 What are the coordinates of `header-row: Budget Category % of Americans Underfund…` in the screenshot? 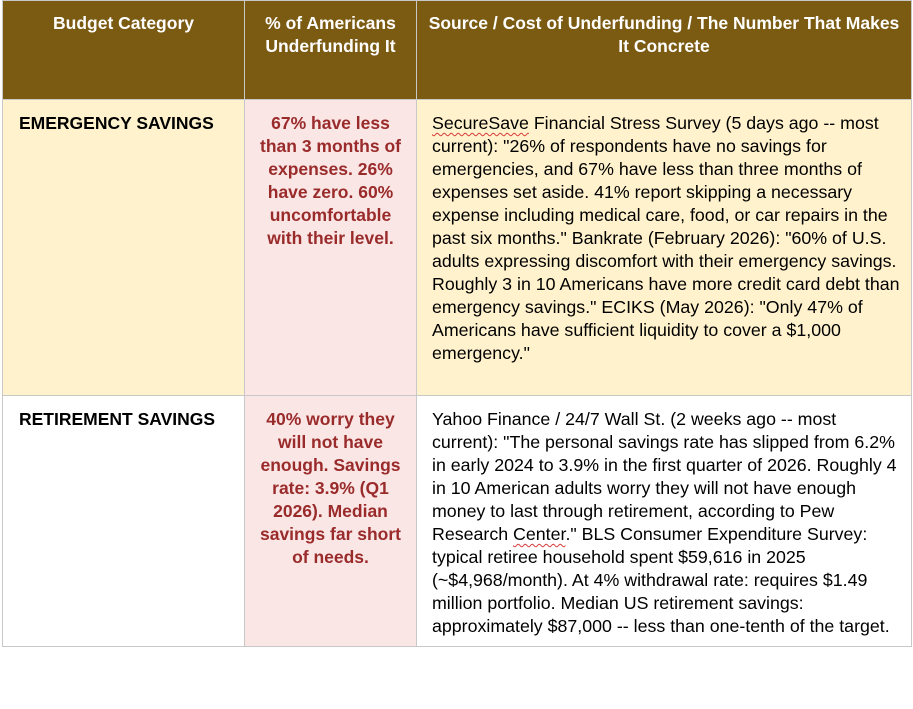 It's located at (457, 50).